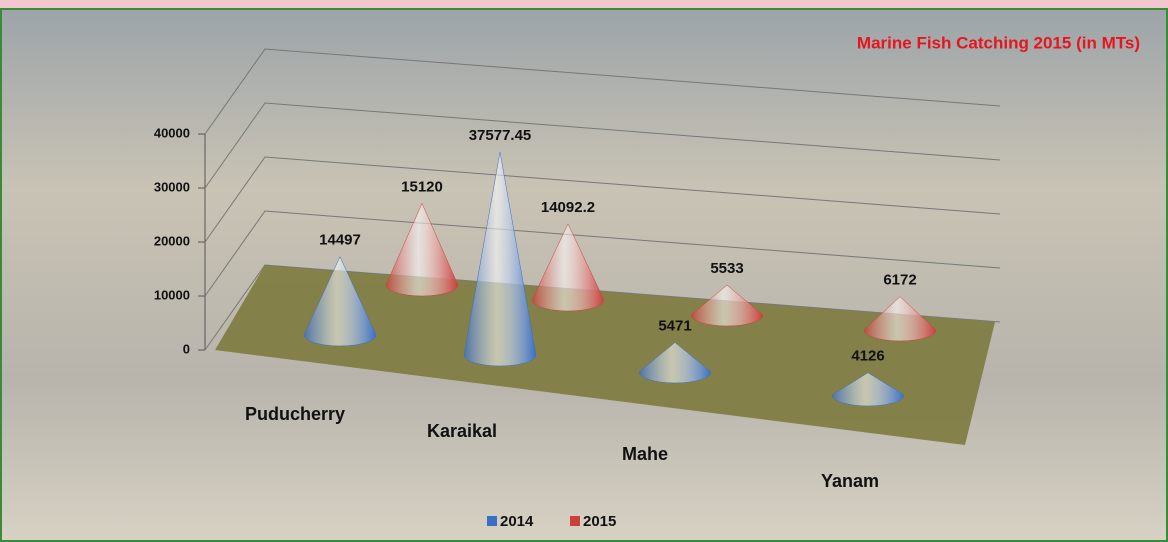  I want to click on data-label: 14092.2, so click(568, 207).